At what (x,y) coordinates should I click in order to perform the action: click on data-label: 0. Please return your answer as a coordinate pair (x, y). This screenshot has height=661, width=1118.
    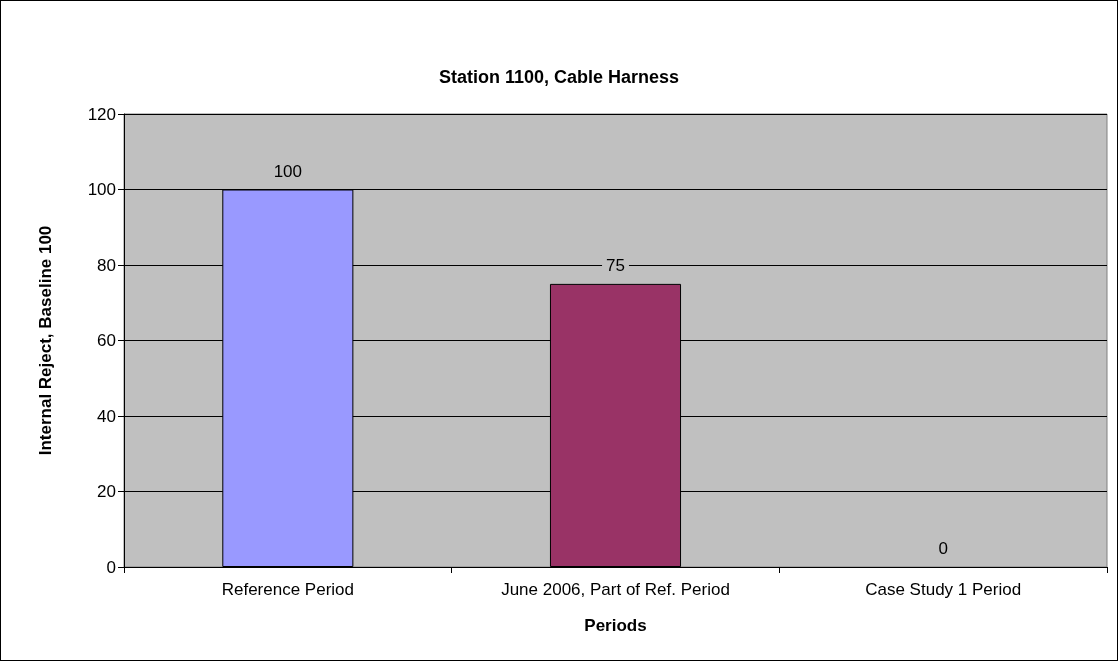
    Looking at the image, I should click on (943, 548).